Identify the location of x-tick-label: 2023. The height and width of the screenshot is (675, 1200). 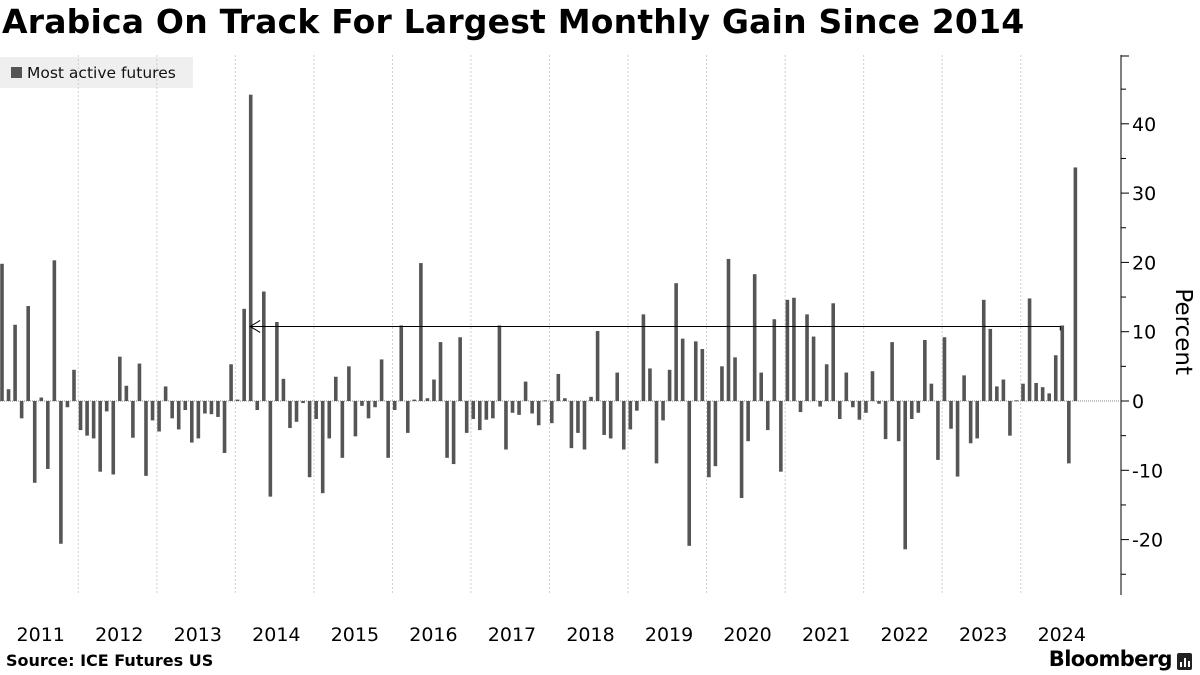
(983, 635).